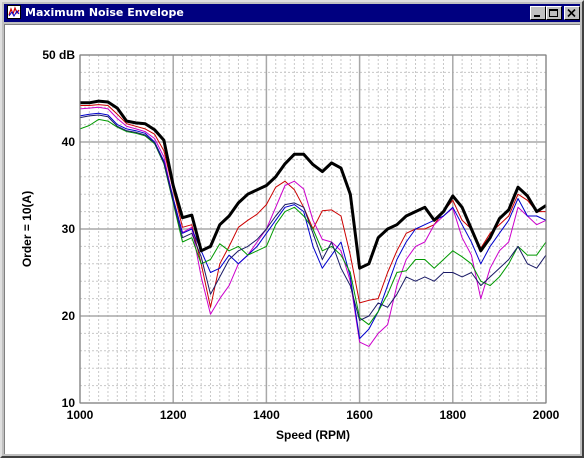  What do you see at coordinates (313, 435) in the screenshot?
I see `x-axis-title: Speed (RPM)` at bounding box center [313, 435].